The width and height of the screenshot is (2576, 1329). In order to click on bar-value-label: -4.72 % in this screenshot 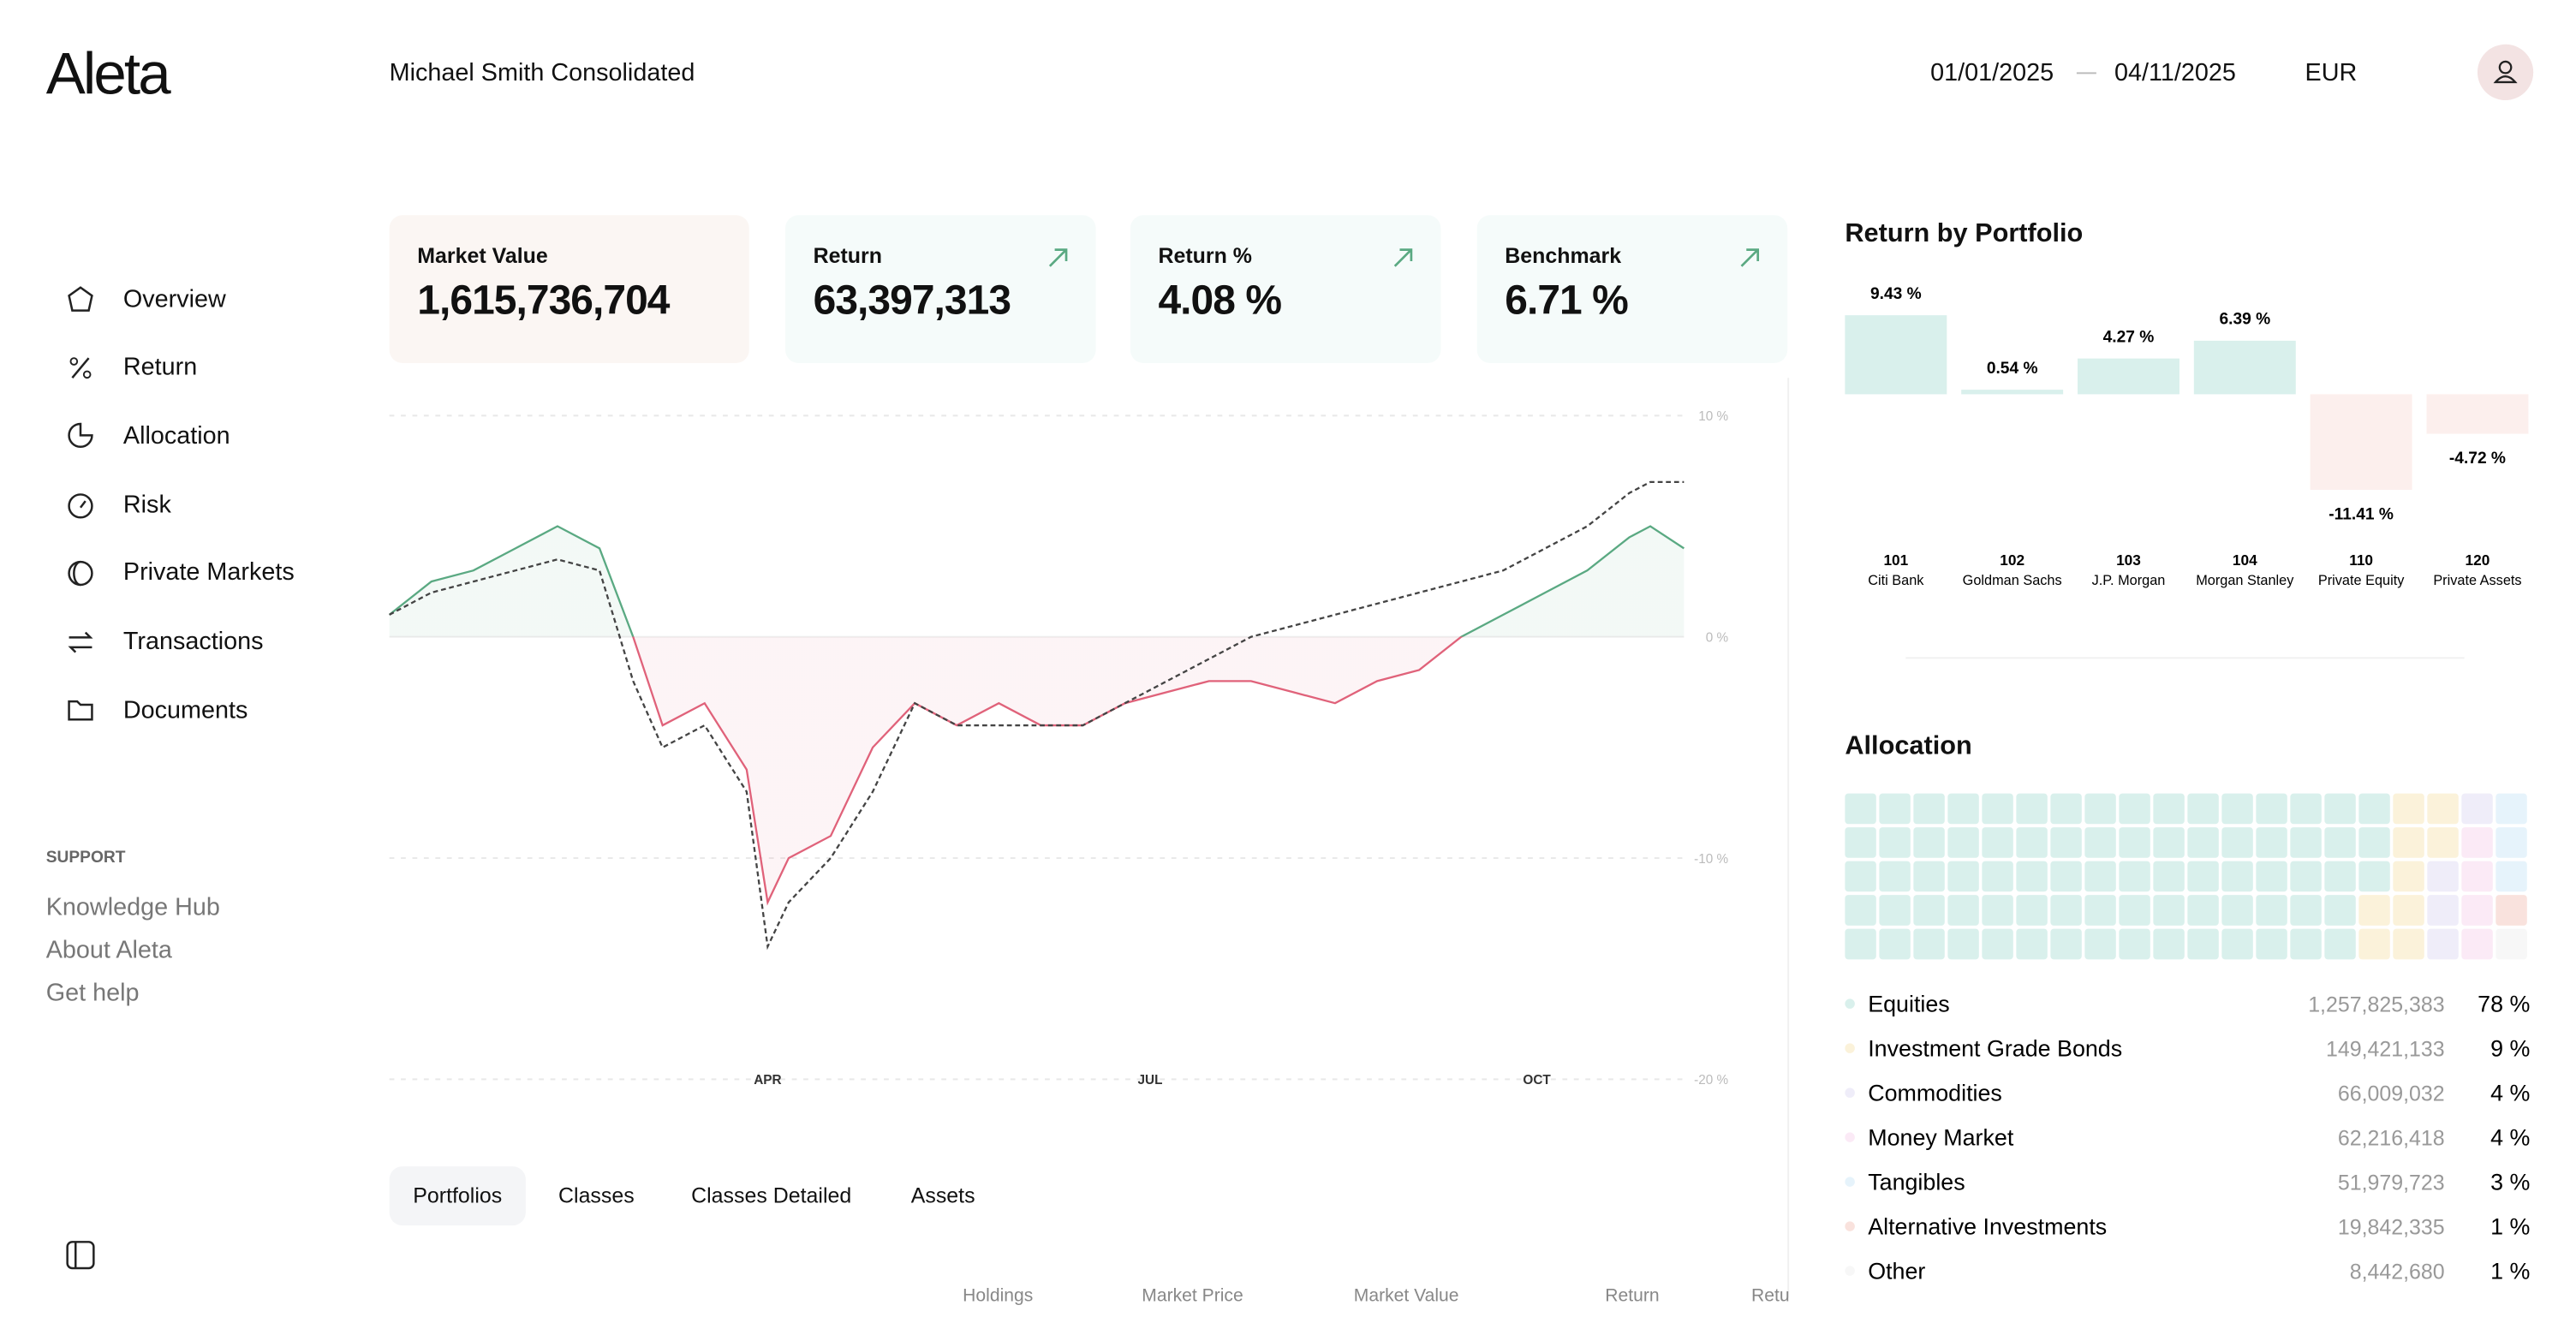, I will do `click(2477, 459)`.